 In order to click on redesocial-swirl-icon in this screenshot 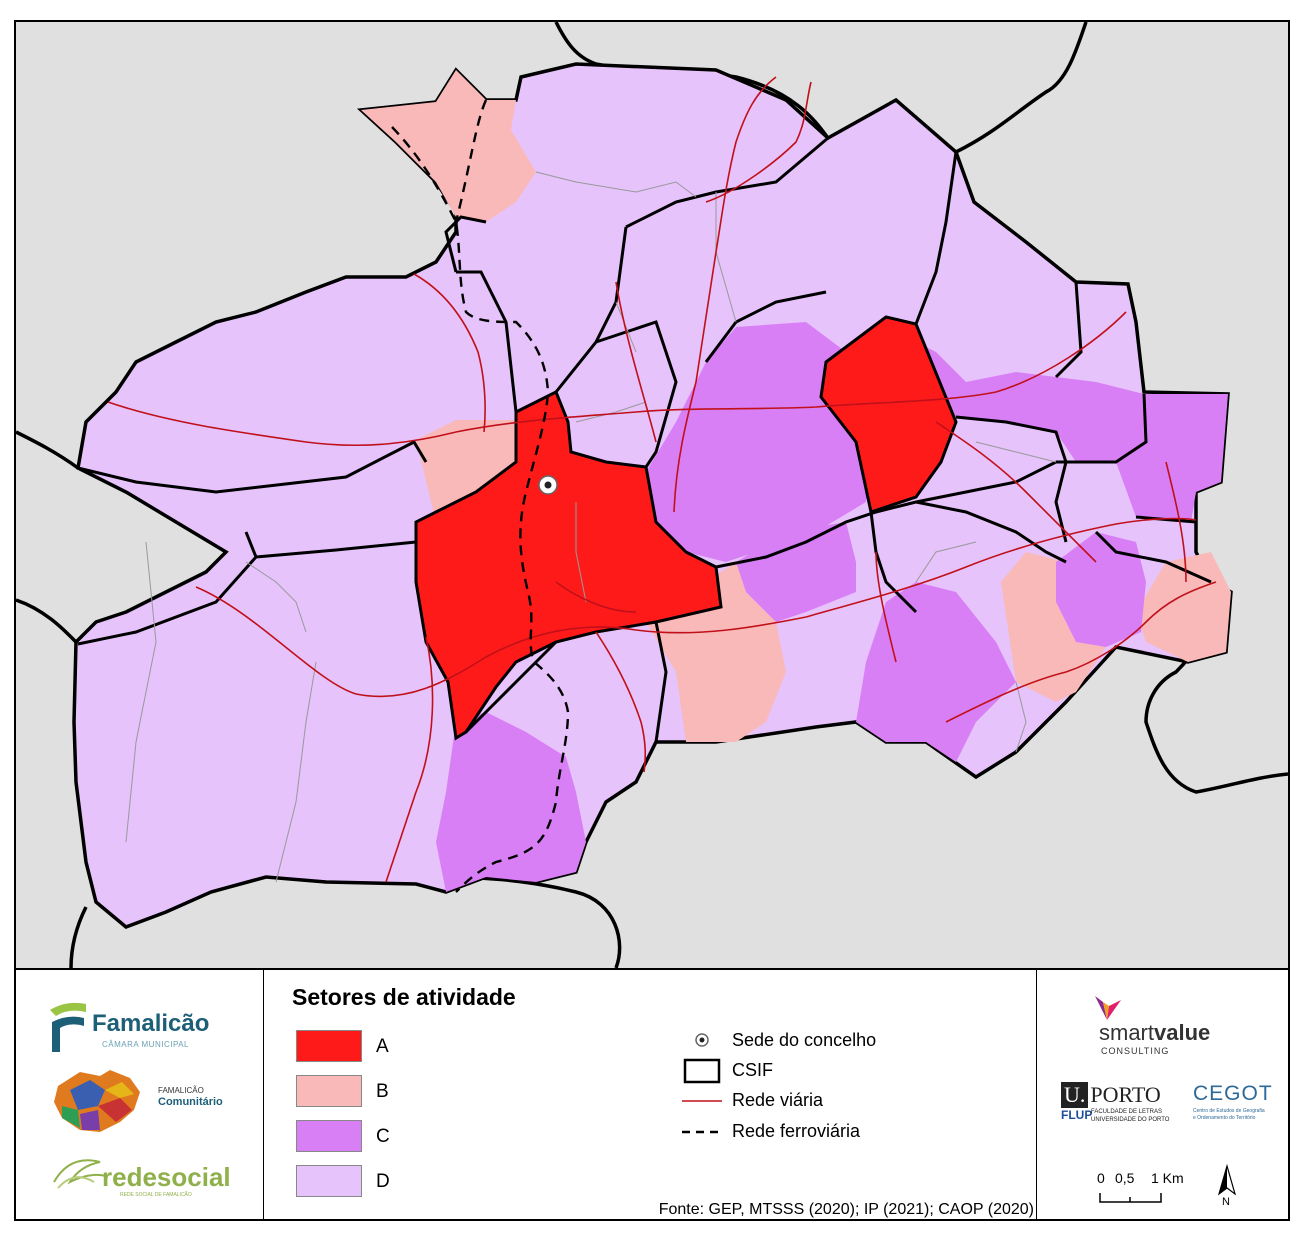, I will do `click(80, 1174)`.